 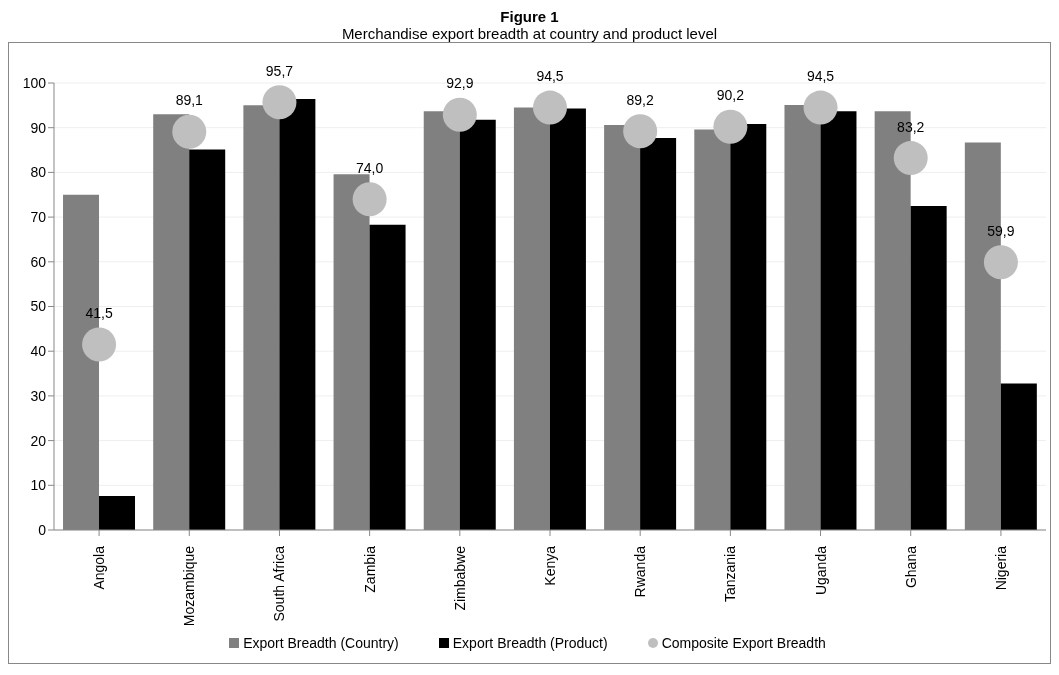 What do you see at coordinates (42, 529) in the screenshot?
I see `y-tick-label: 0` at bounding box center [42, 529].